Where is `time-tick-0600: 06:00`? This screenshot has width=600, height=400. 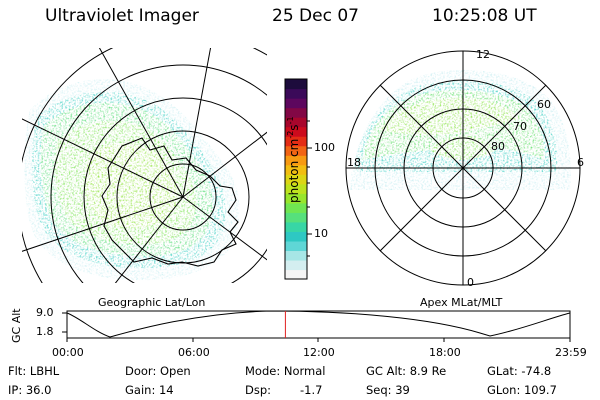 time-tick-0600: 06:00 is located at coordinates (194, 352).